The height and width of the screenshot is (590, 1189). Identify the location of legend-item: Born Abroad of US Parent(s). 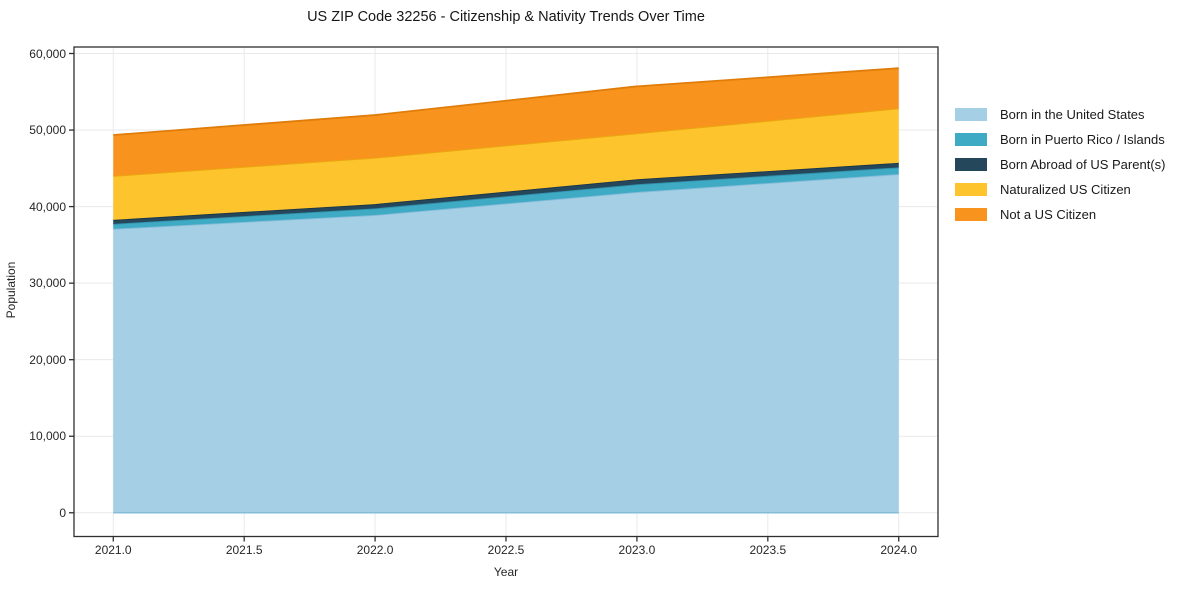
(1060, 164).